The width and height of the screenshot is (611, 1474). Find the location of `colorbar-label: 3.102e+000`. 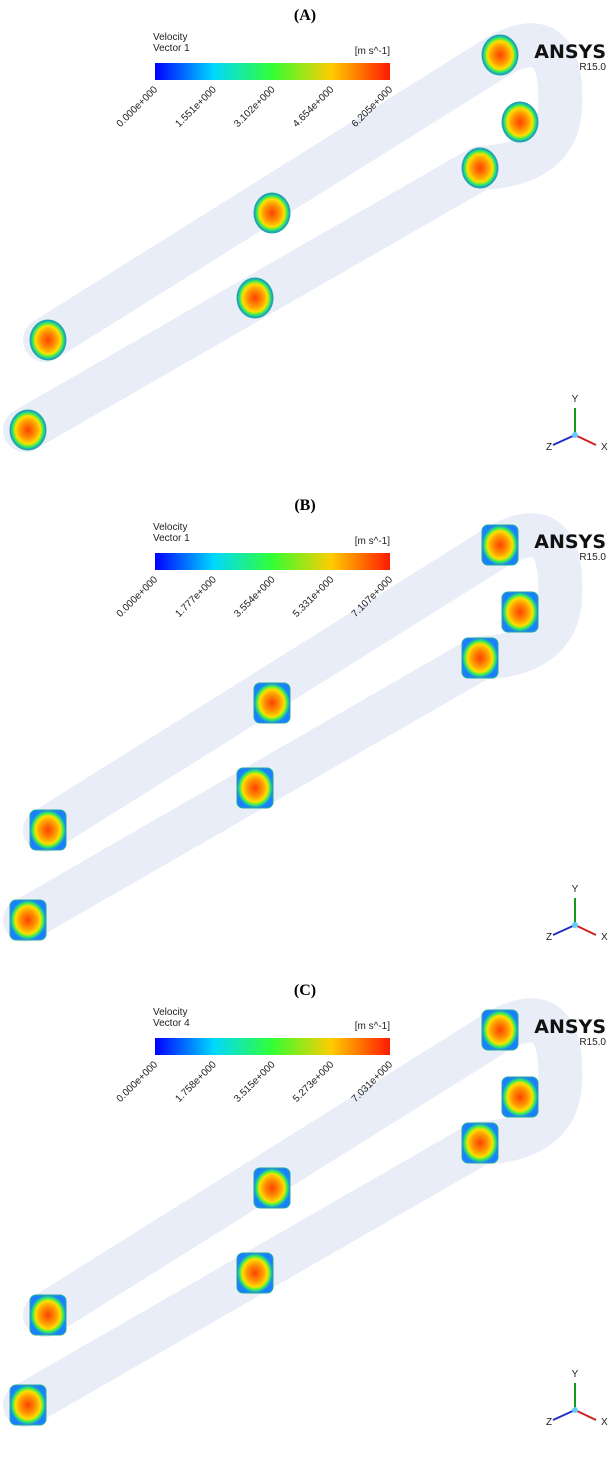

colorbar-label: 3.102e+000 is located at coordinates (255, 107).